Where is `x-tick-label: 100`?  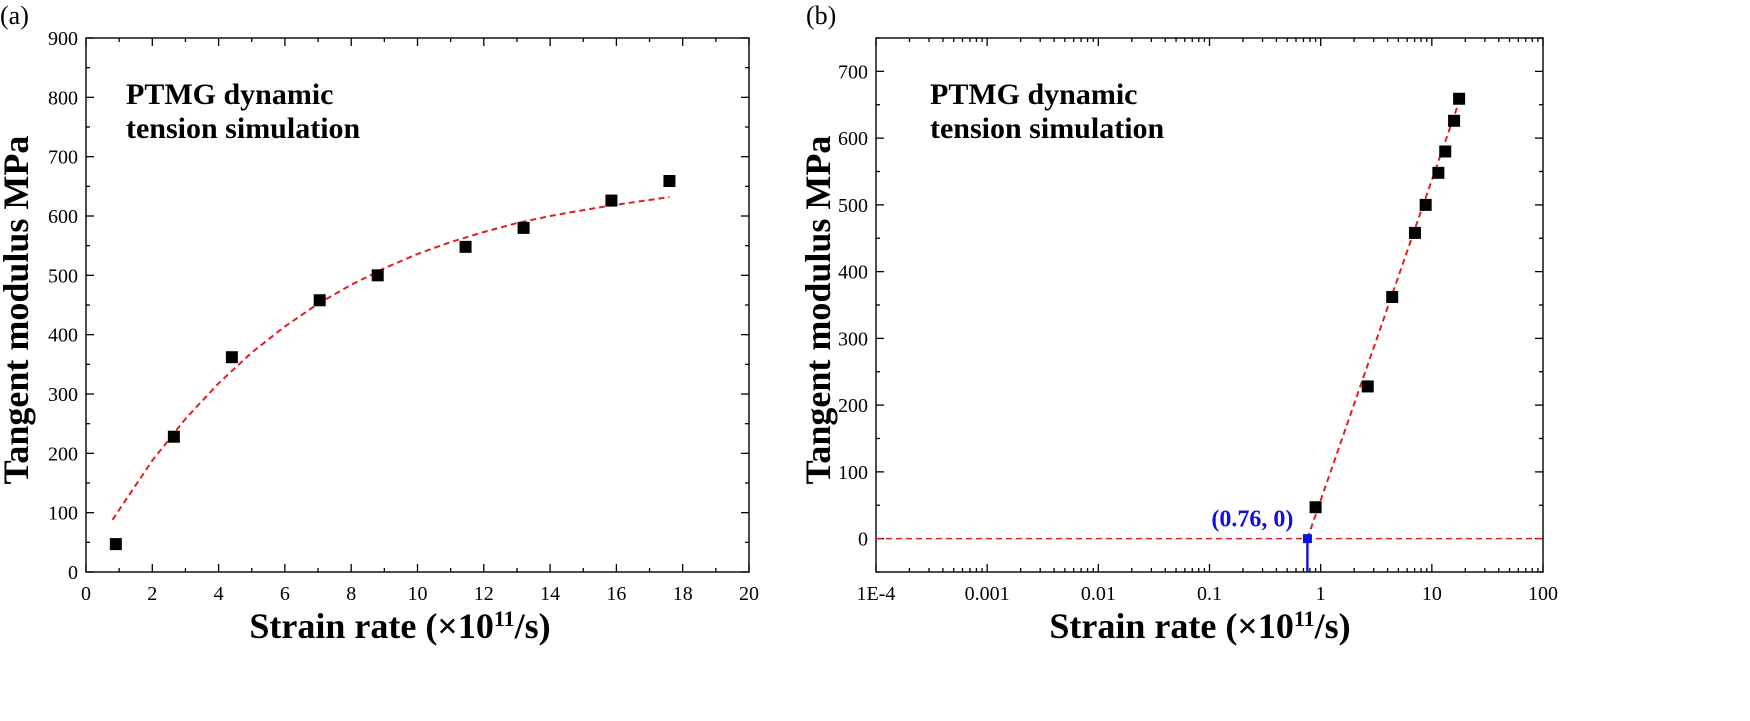 x-tick-label: 100 is located at coordinates (1543, 594).